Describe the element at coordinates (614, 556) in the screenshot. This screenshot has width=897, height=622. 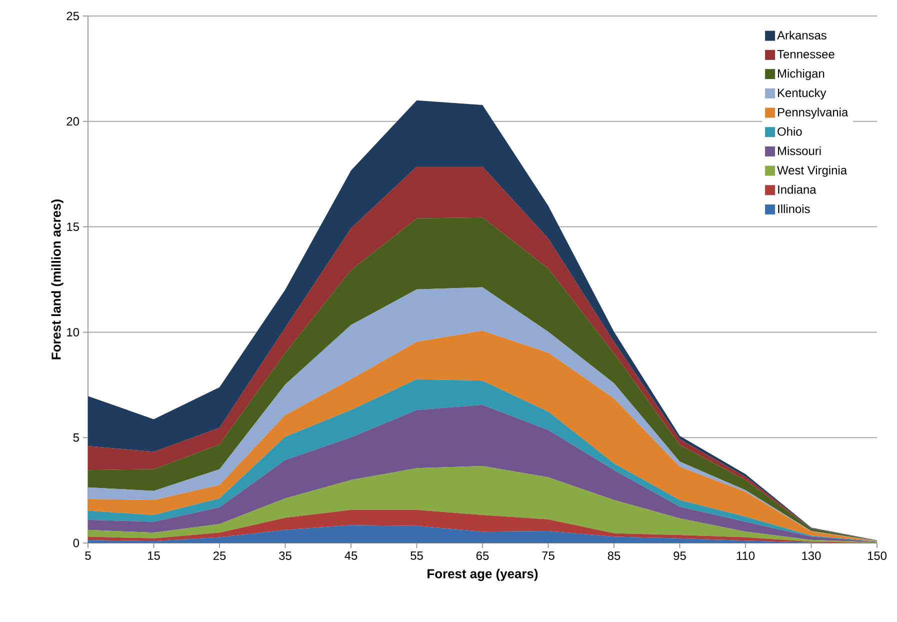
I see `x-tick-label: 85` at that location.